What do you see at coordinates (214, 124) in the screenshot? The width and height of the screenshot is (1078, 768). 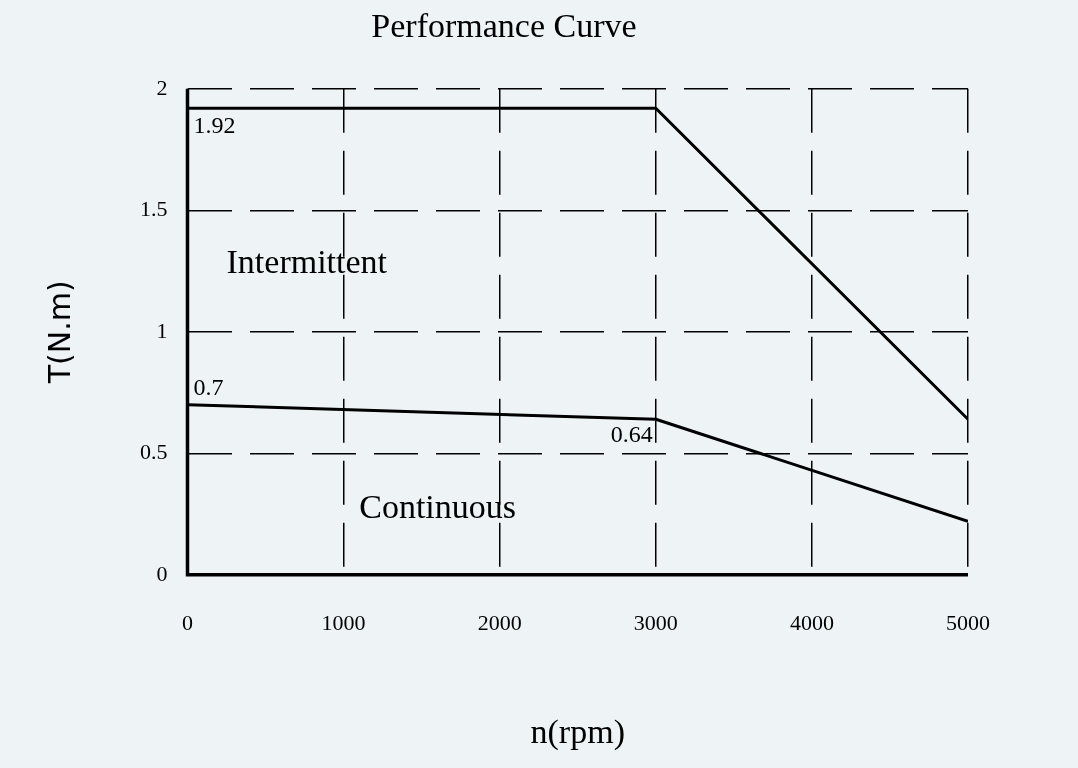 I see `data-label: 1.92` at bounding box center [214, 124].